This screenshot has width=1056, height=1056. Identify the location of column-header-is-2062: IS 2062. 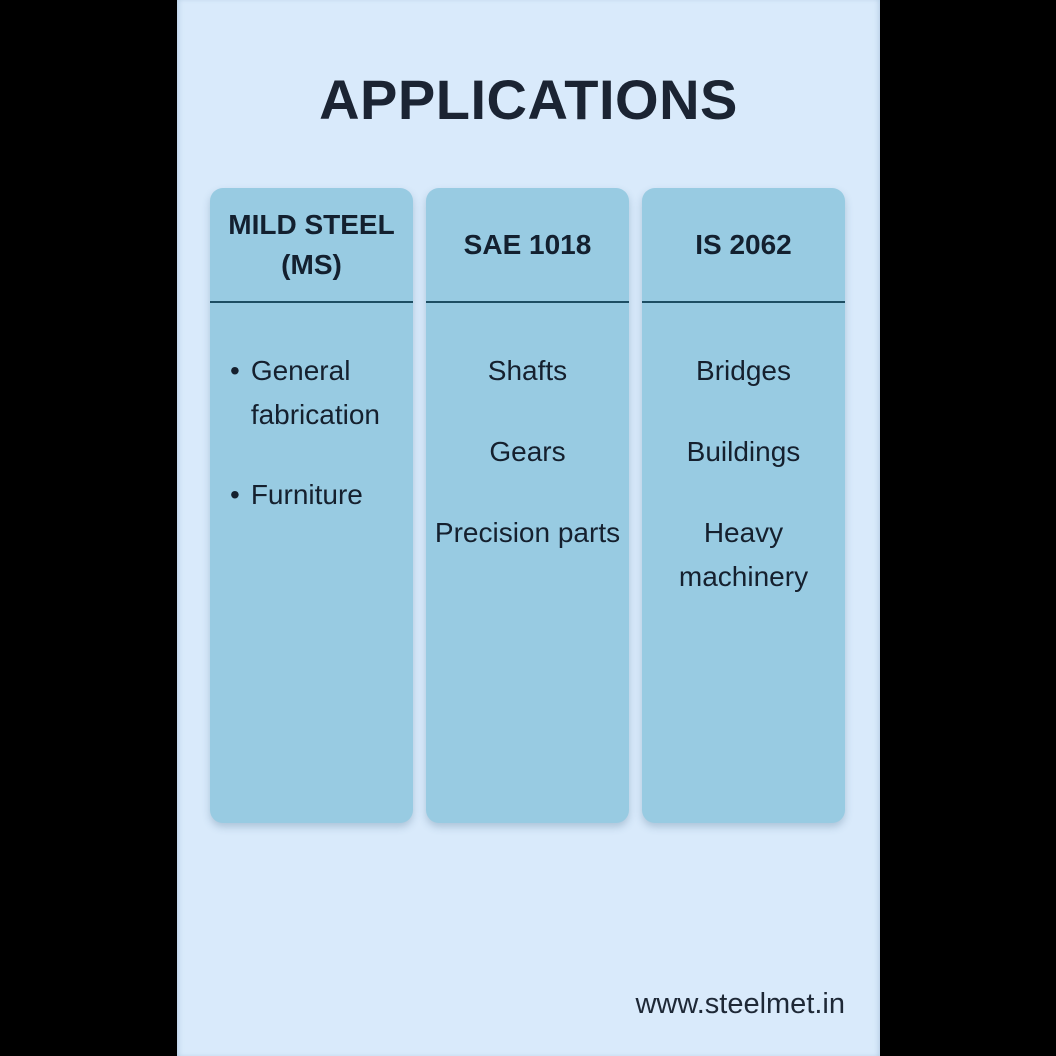
(743, 245).